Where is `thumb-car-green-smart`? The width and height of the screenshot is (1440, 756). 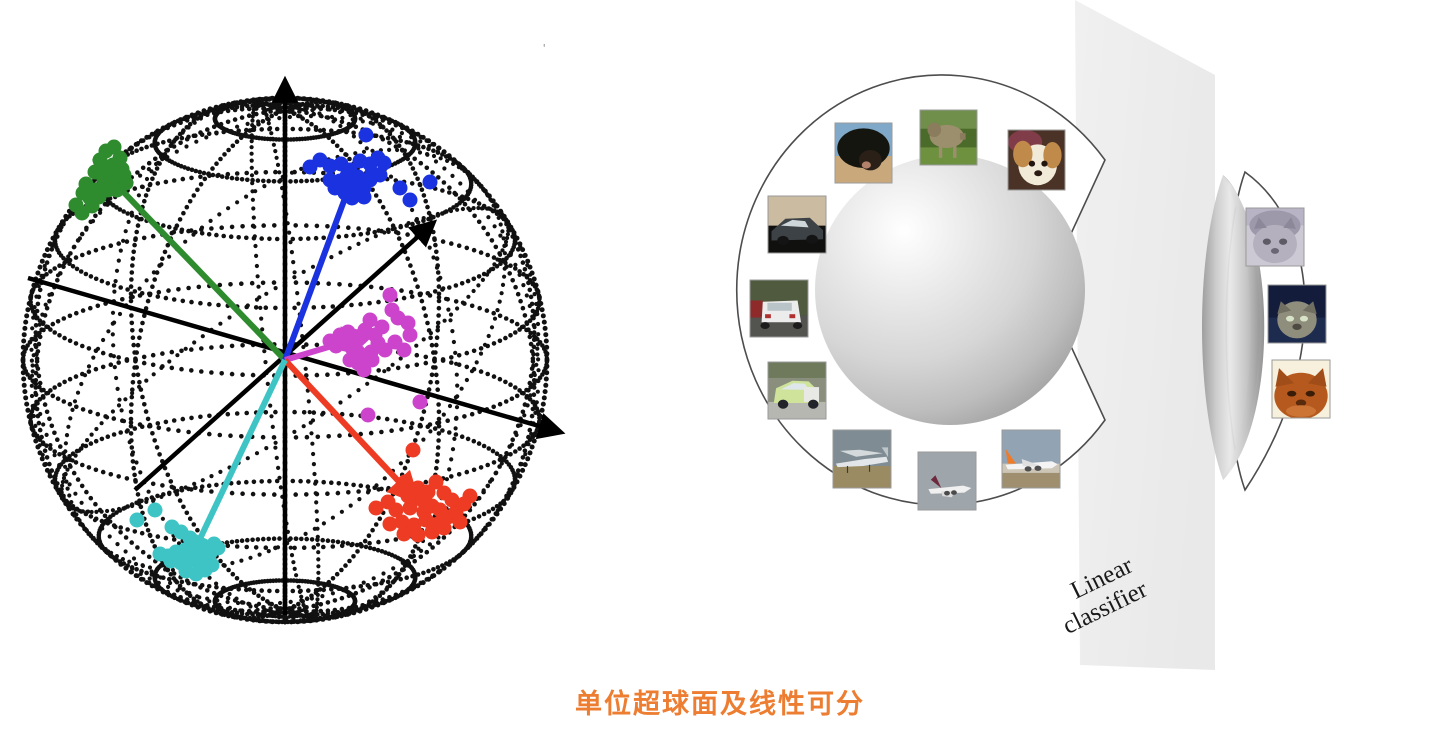
thumb-car-green-smart is located at coordinates (797, 390).